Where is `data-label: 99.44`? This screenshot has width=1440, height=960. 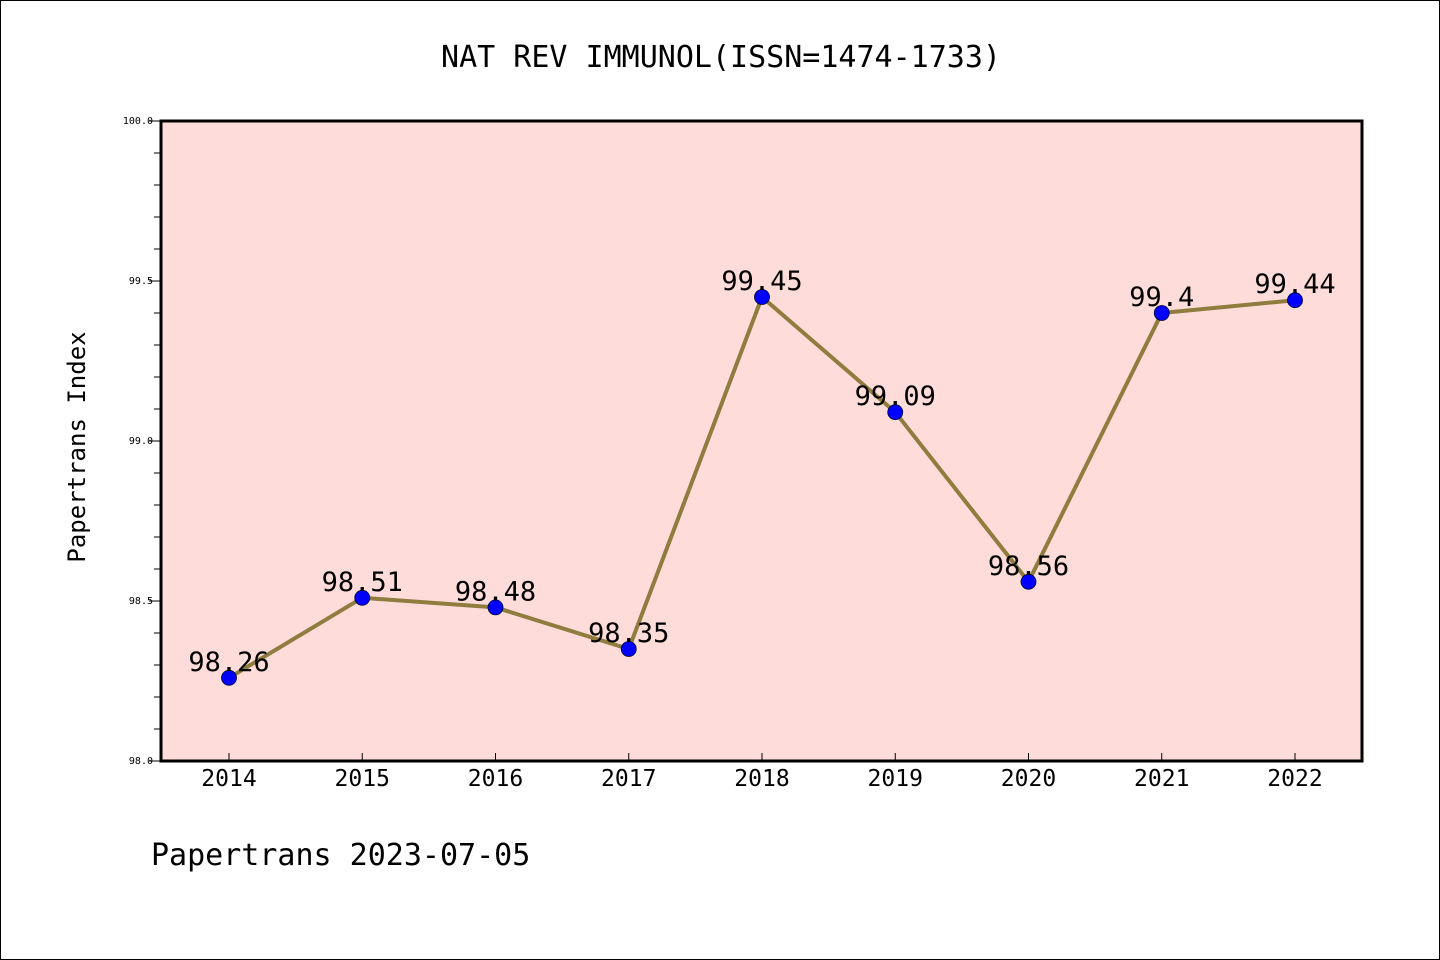 data-label: 99.44 is located at coordinates (1294, 284).